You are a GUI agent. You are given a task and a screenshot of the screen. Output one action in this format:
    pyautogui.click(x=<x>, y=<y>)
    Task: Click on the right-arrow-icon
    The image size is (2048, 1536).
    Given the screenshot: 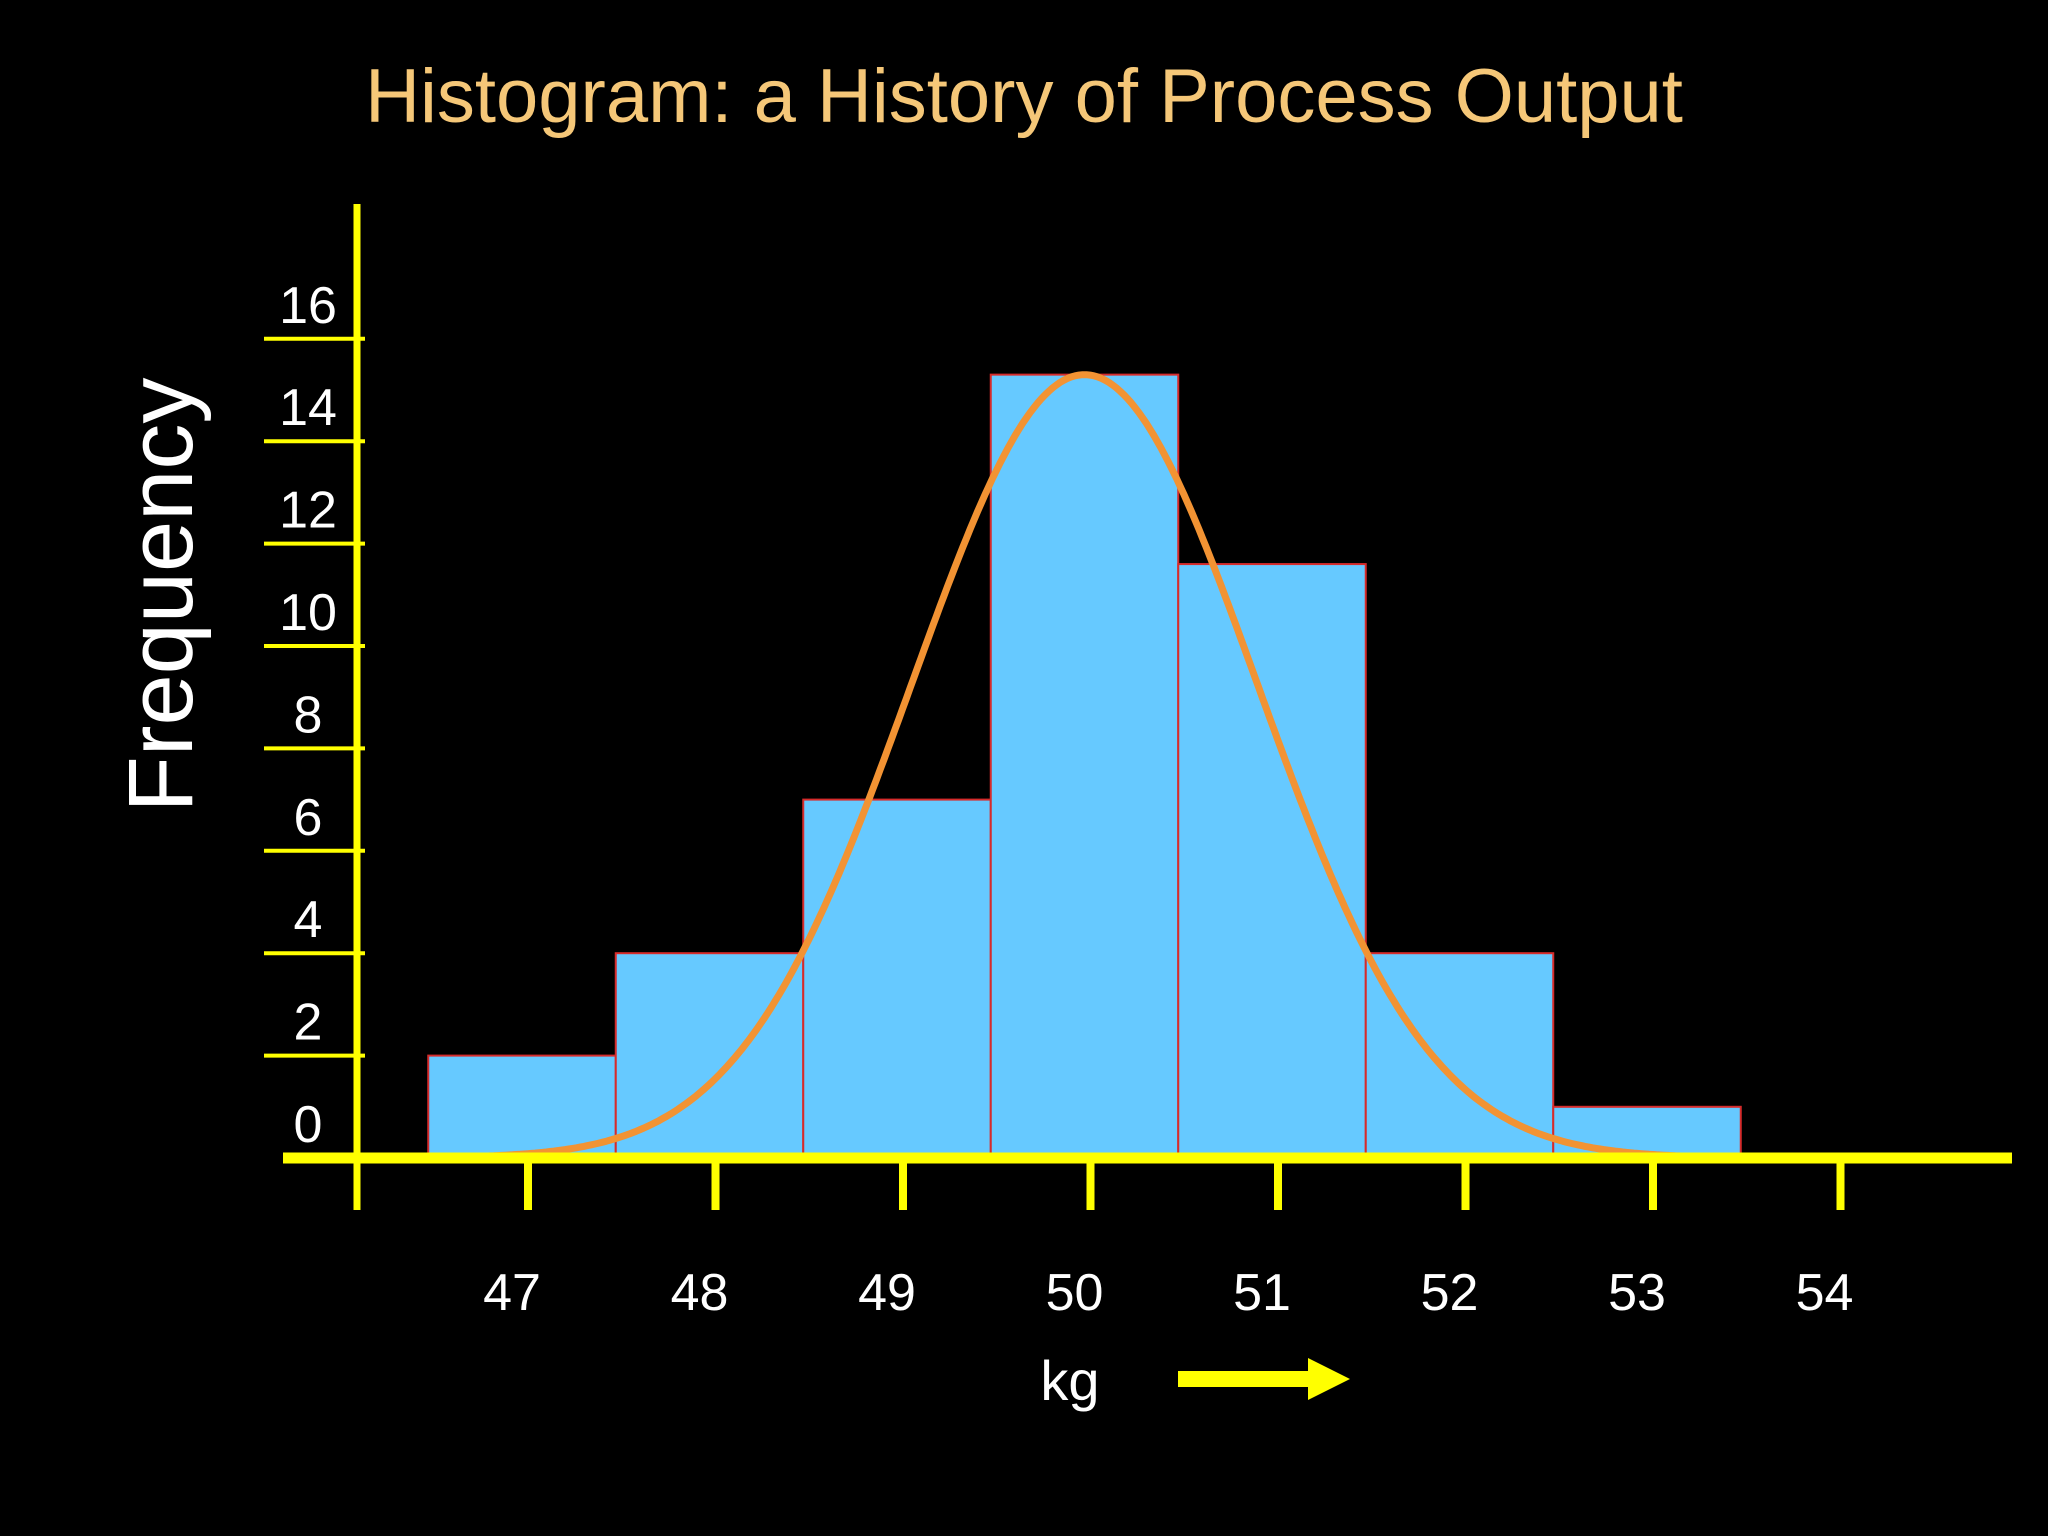 What is the action you would take?
    pyautogui.click(x=1264, y=1379)
    